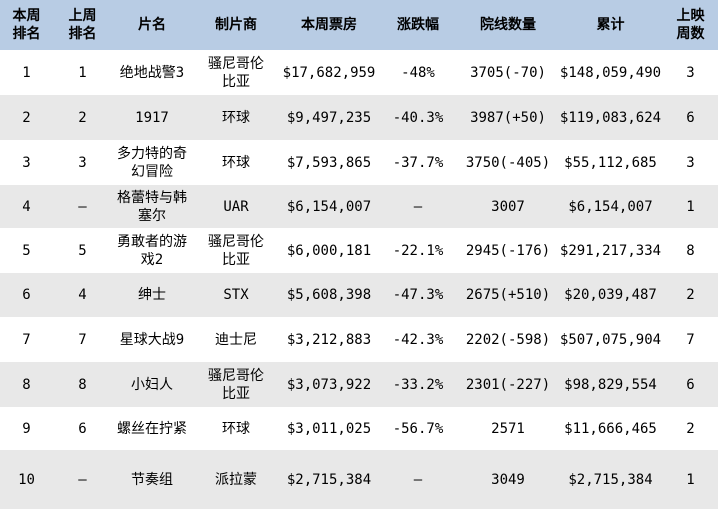  I want to click on cell-gross_this_week: $6,000,181, so click(329, 250).